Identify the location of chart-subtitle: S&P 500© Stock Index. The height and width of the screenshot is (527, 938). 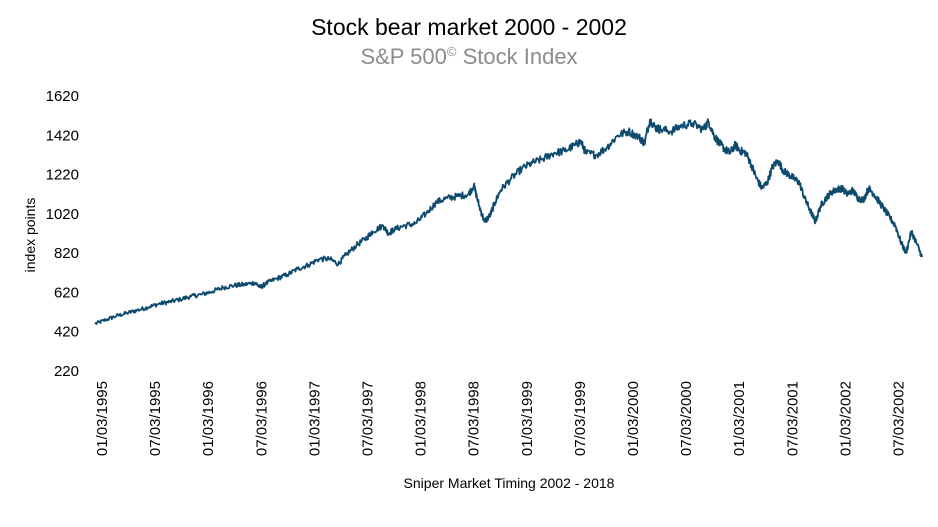
(469, 57).